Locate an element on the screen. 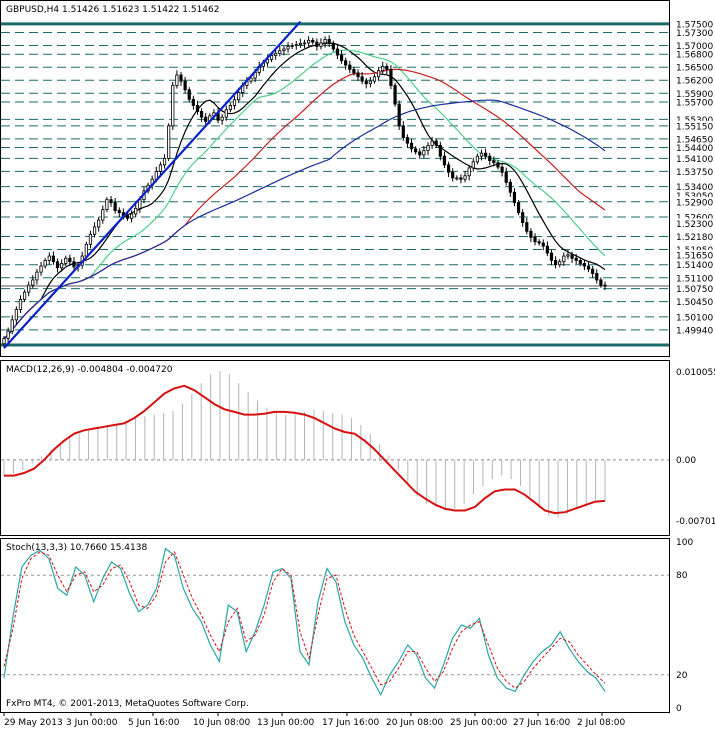 Image resolution: width=715 pixels, height=730 pixels. price-label: 1.51400 is located at coordinates (694, 266).